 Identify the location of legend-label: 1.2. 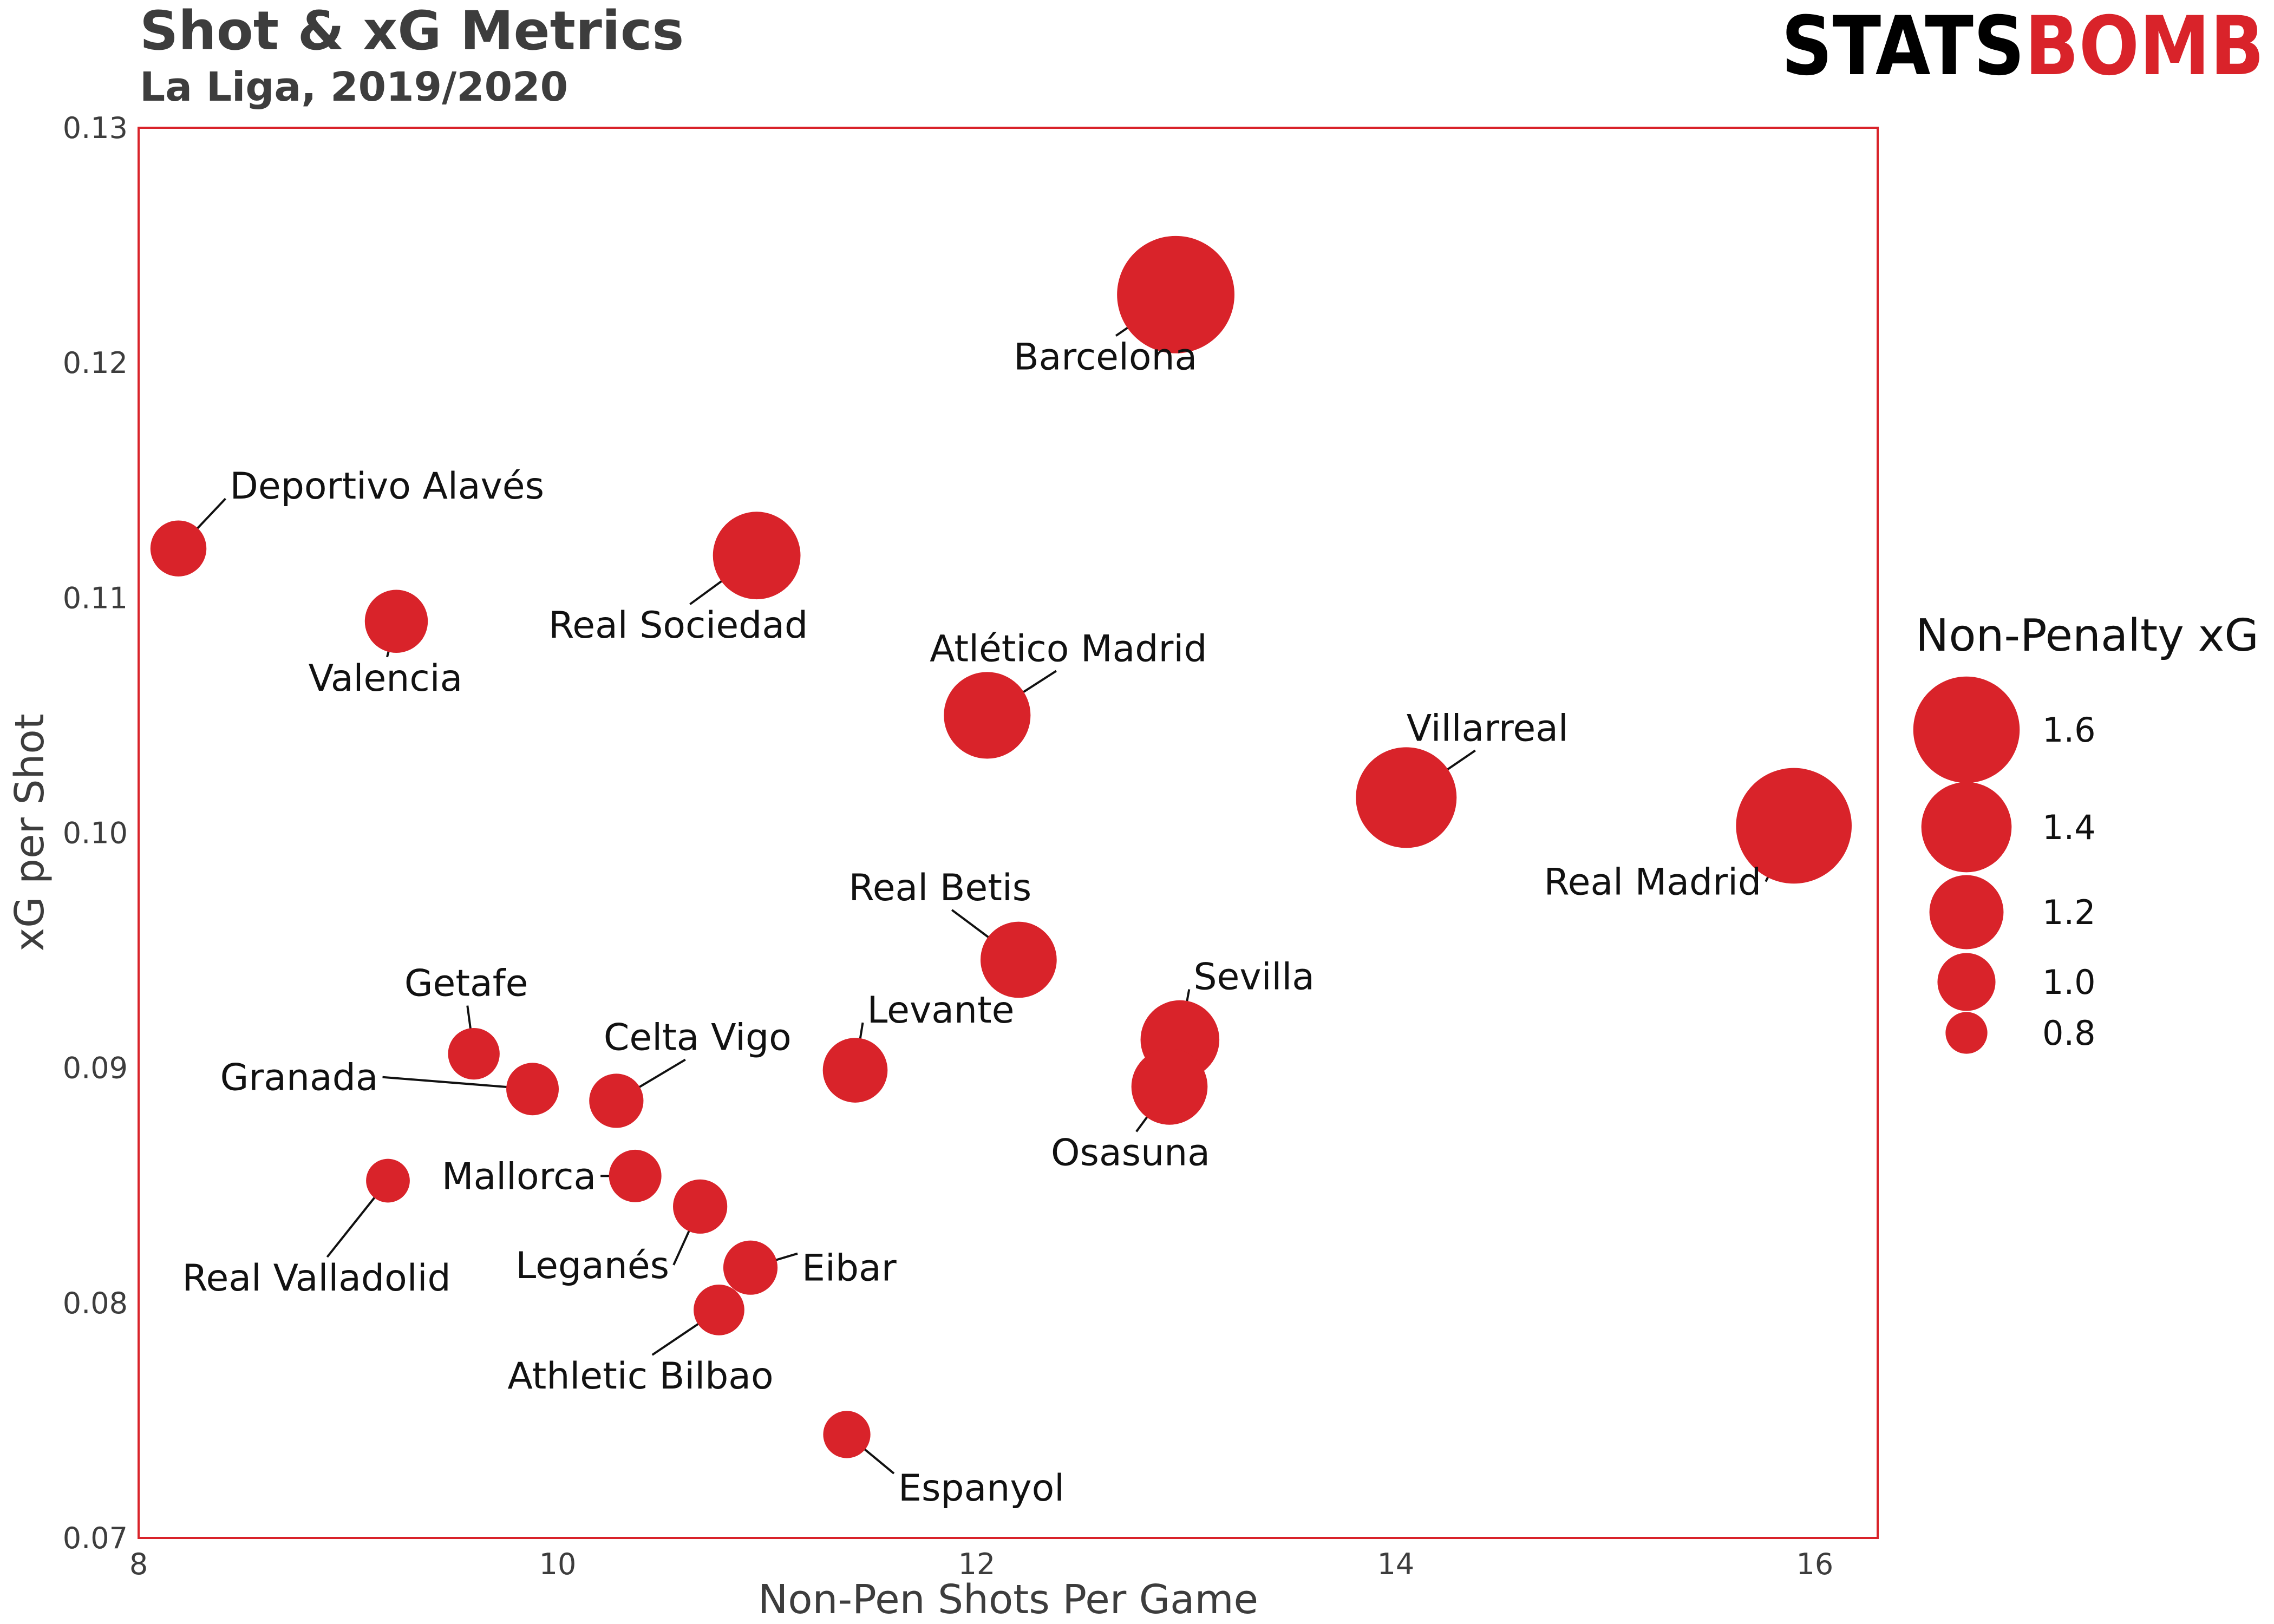
(2069, 912).